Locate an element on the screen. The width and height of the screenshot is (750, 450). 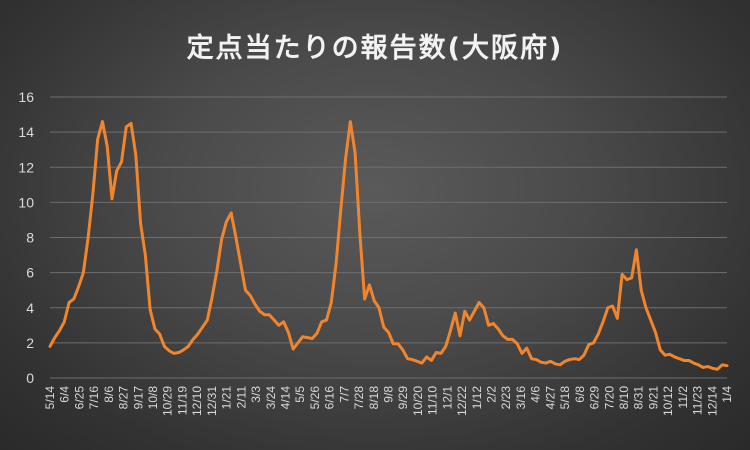
y-tick-label: 0 is located at coordinates (30, 378).